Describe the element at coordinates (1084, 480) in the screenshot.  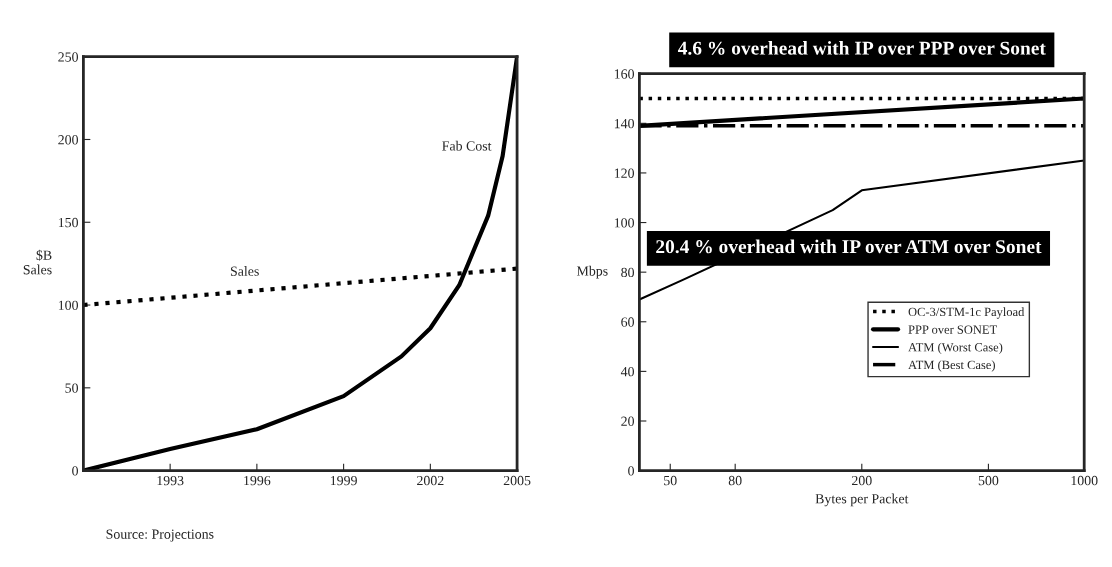
I see `x-tick-label: 1000` at that location.